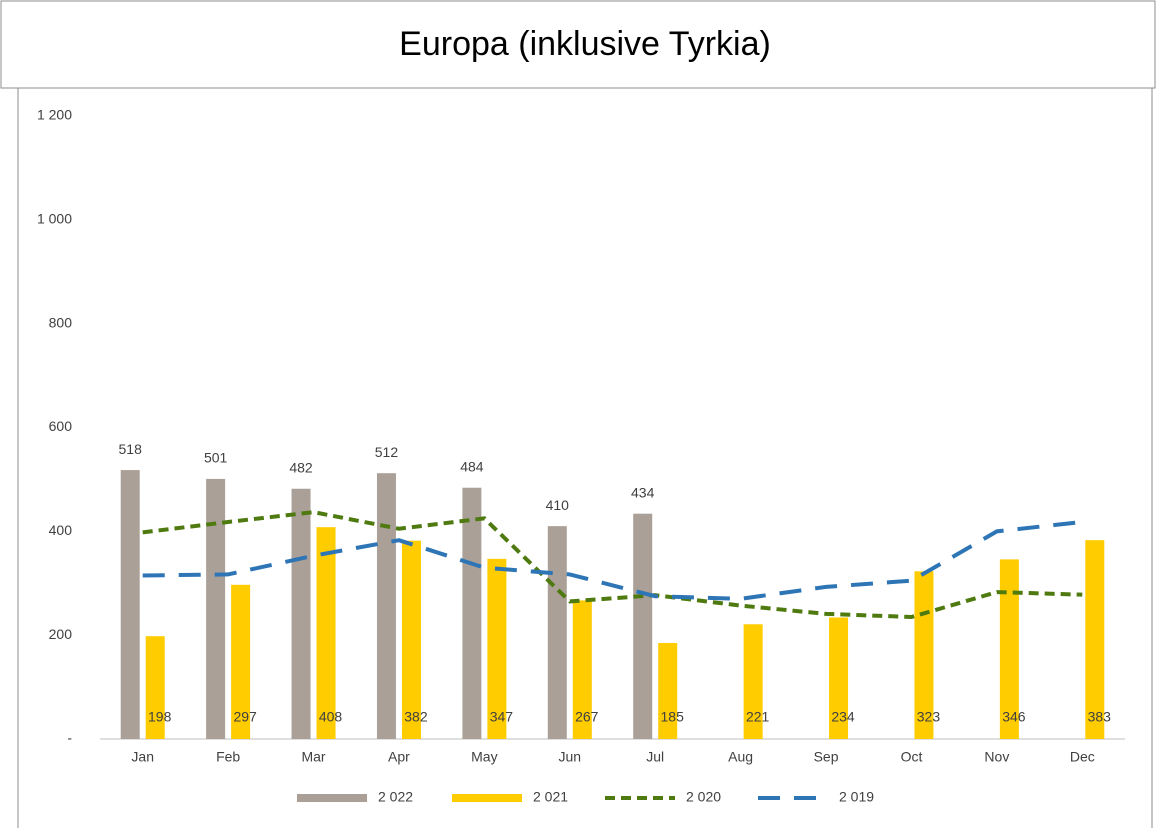 The height and width of the screenshot is (828, 1157). I want to click on y-tick-label: 1 000, so click(54, 219).